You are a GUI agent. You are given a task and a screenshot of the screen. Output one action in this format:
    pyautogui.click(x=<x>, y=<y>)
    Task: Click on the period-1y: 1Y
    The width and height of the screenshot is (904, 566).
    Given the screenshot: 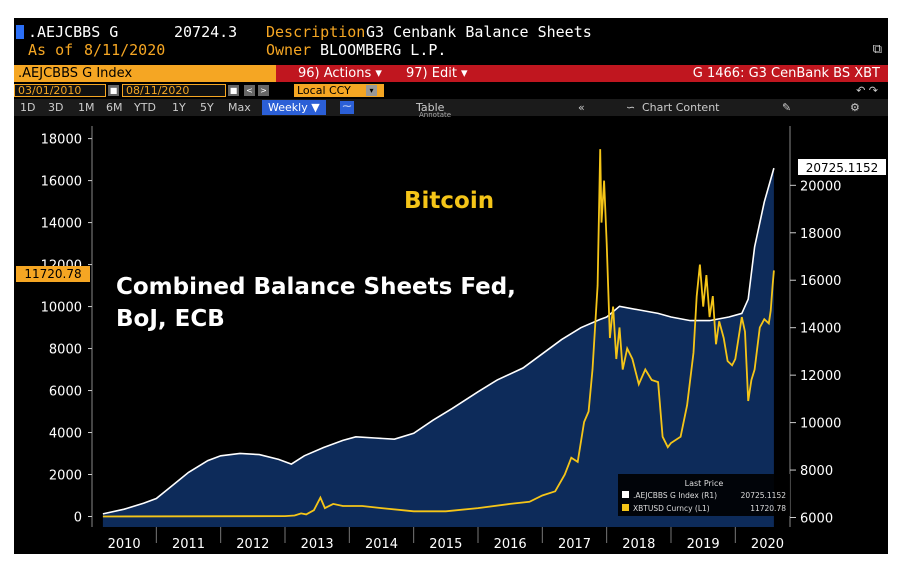 What is the action you would take?
    pyautogui.click(x=179, y=107)
    